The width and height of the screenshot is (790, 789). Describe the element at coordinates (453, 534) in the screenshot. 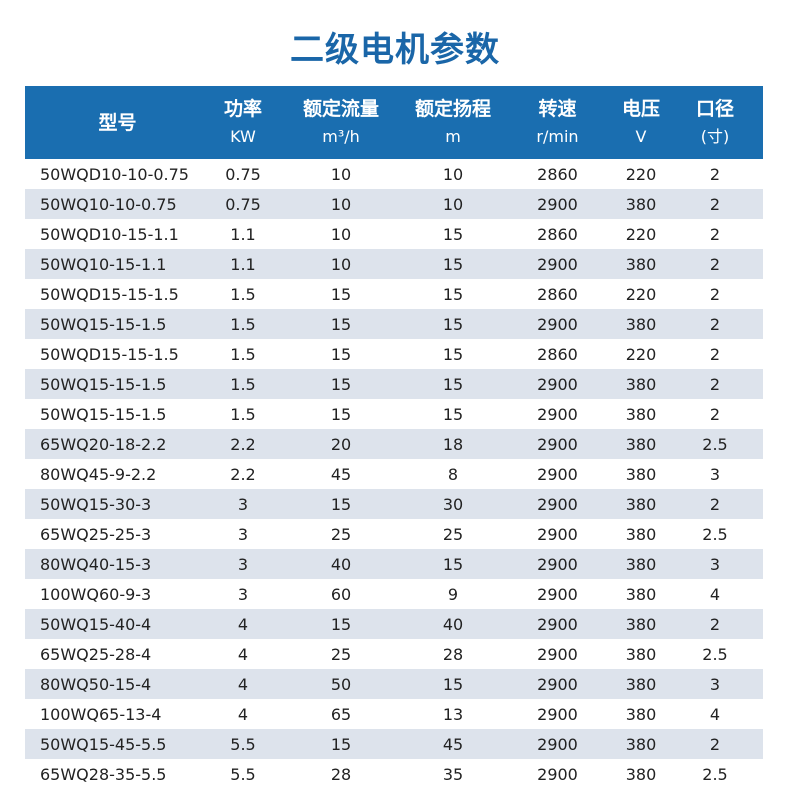

I see `cell-head: 25` at that location.